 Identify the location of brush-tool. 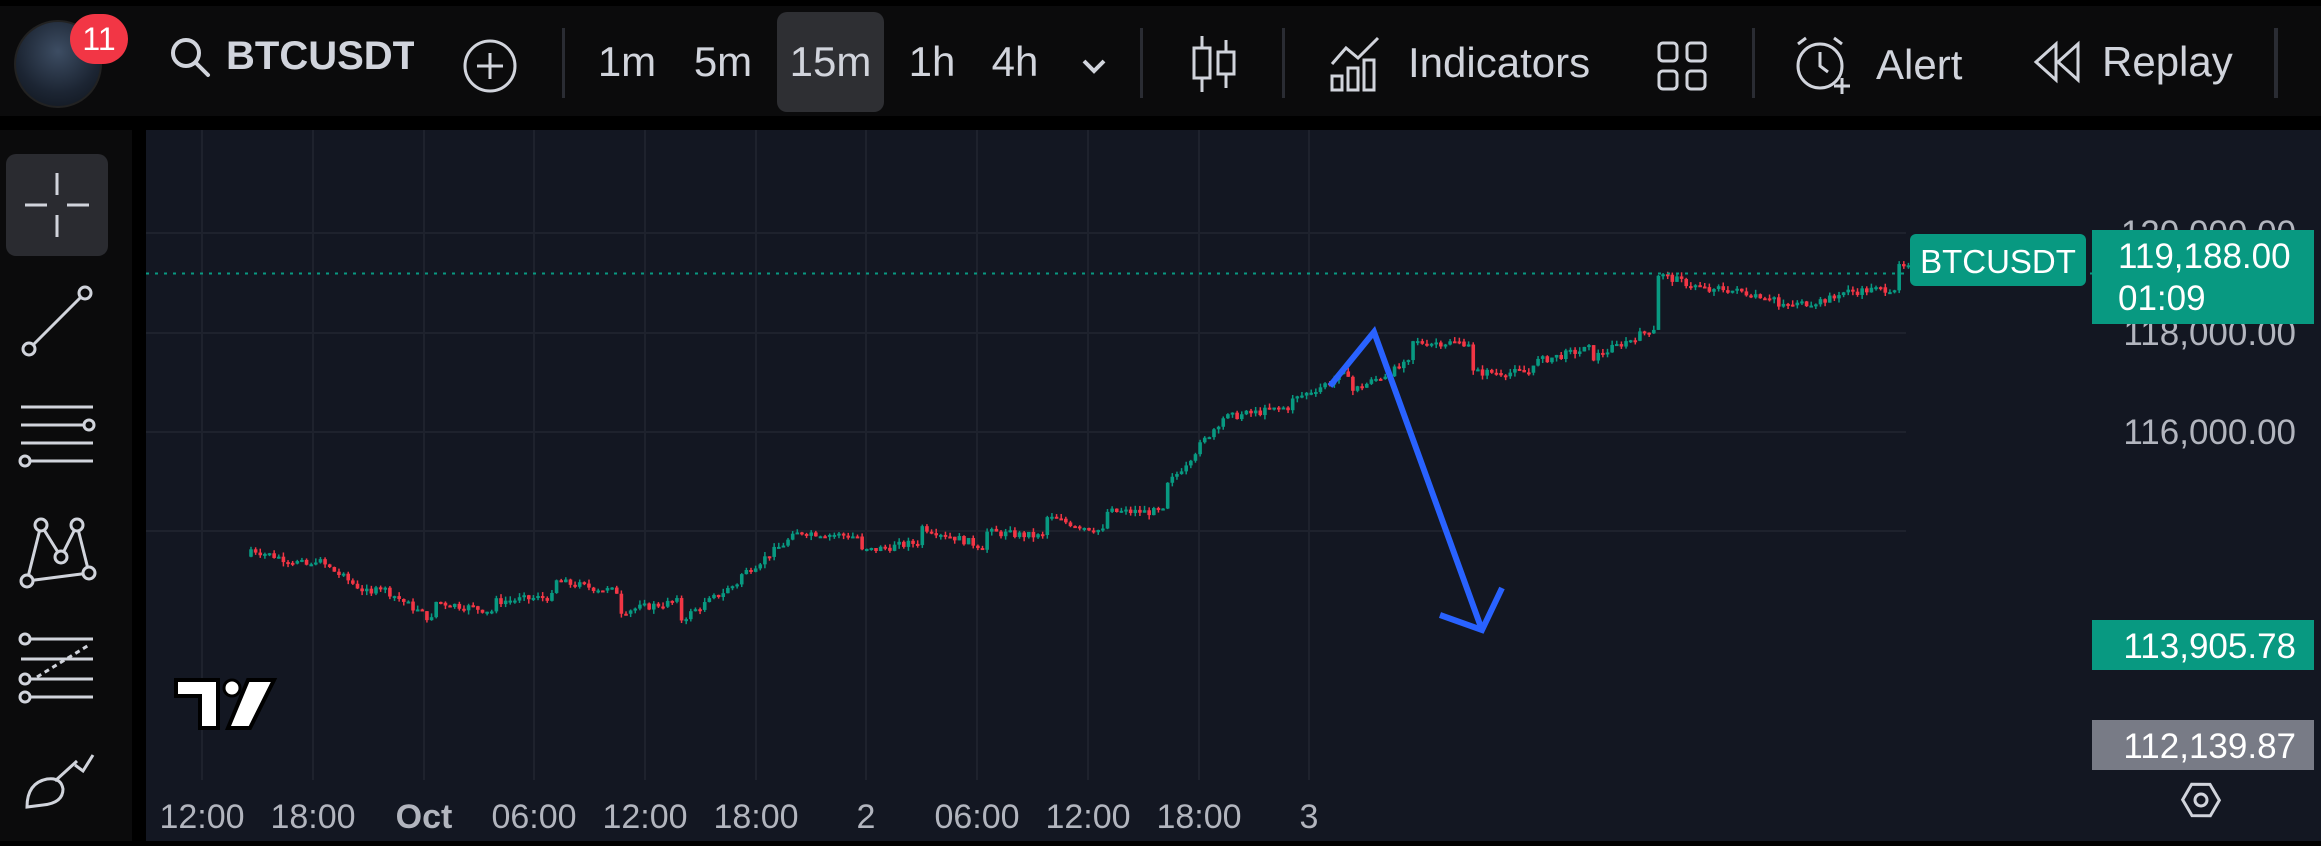
(57, 781).